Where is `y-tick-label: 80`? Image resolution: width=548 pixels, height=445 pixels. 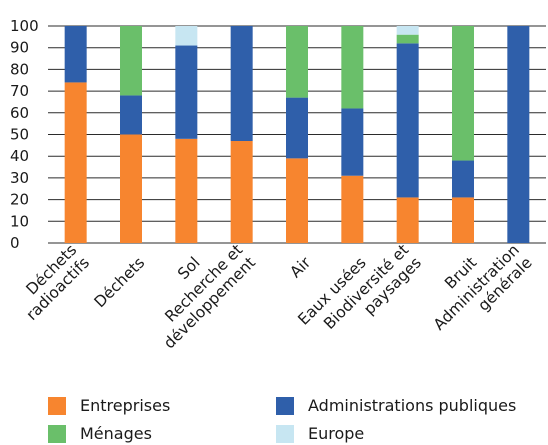
y-tick-label: 80 is located at coordinates (19, 69).